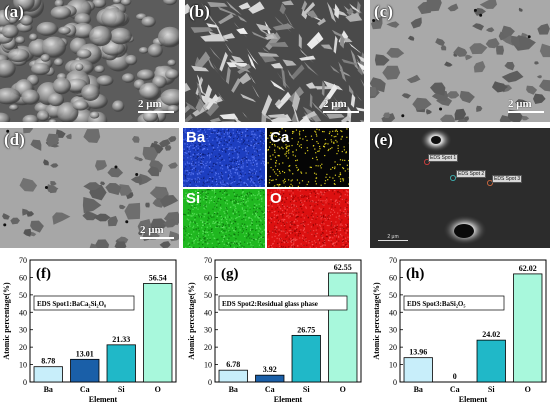  Describe the element at coordinates (343, 267) in the screenshot. I see `bar-value-label: 62.55` at that location.